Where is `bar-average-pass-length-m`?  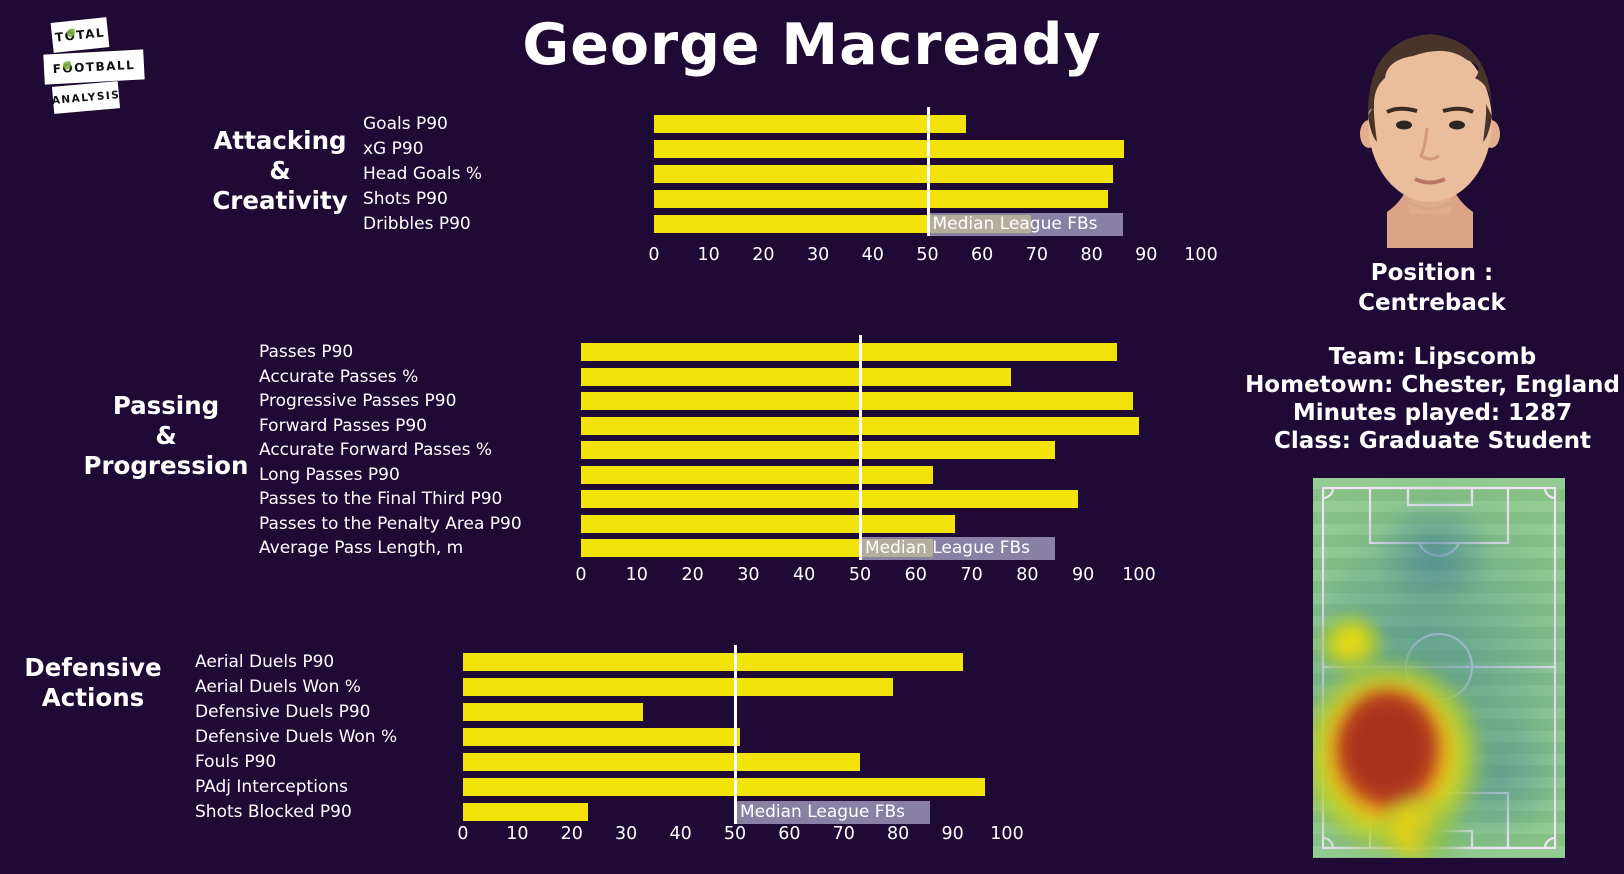 bar-average-pass-length-m is located at coordinates (757, 548).